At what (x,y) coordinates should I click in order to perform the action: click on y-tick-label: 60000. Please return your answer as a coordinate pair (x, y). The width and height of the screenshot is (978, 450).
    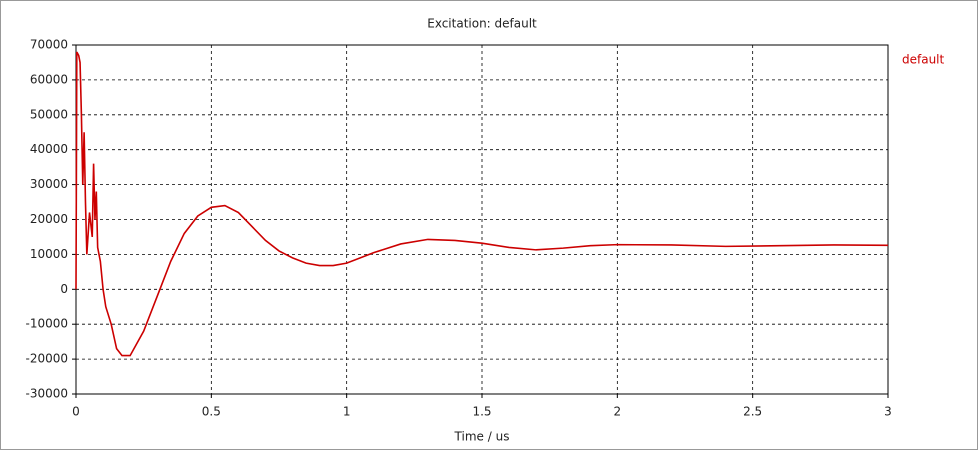
    Looking at the image, I should click on (49, 79).